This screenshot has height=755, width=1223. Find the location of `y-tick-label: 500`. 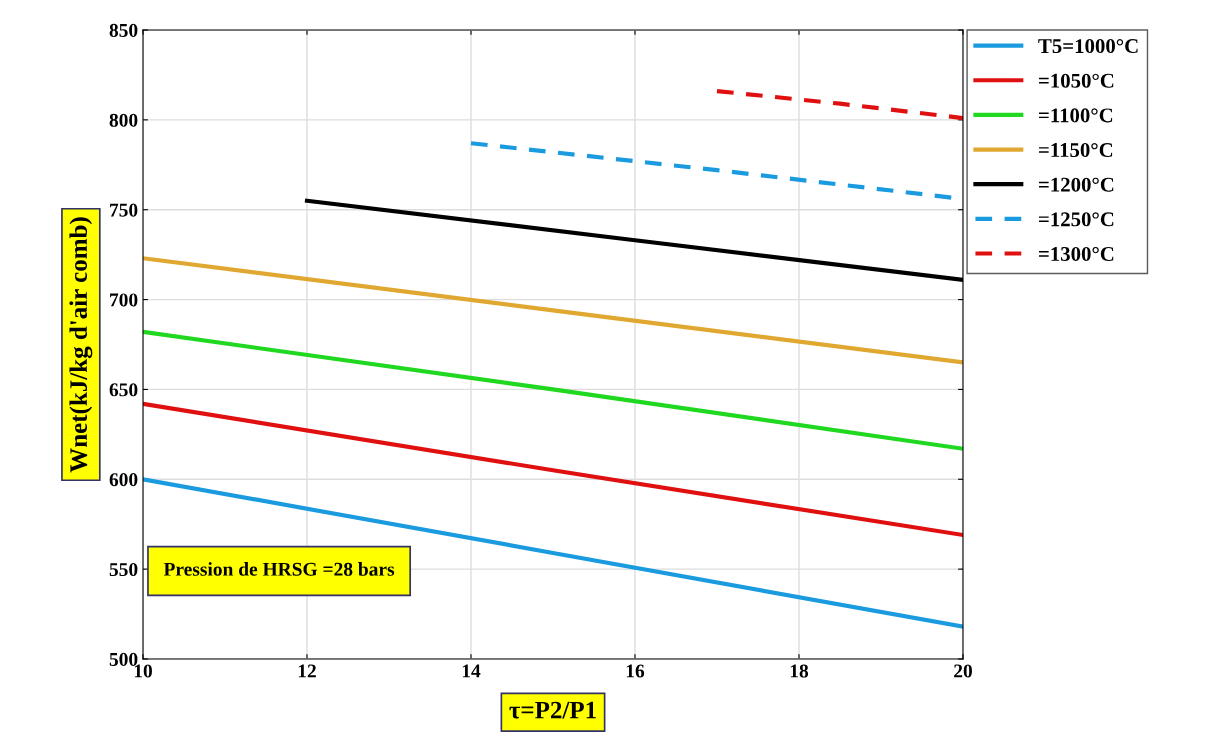

y-tick-label: 500 is located at coordinates (123, 659).